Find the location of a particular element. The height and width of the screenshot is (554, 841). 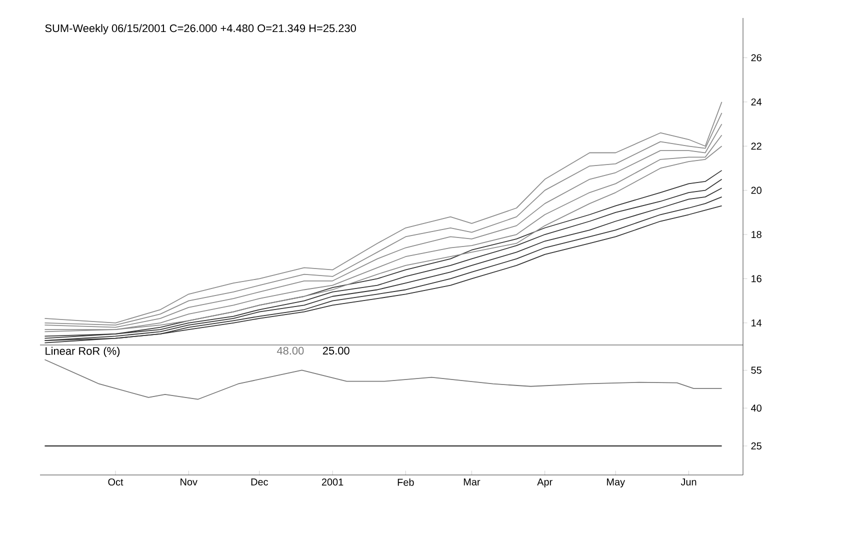

y-tick-label: 22 is located at coordinates (756, 146).